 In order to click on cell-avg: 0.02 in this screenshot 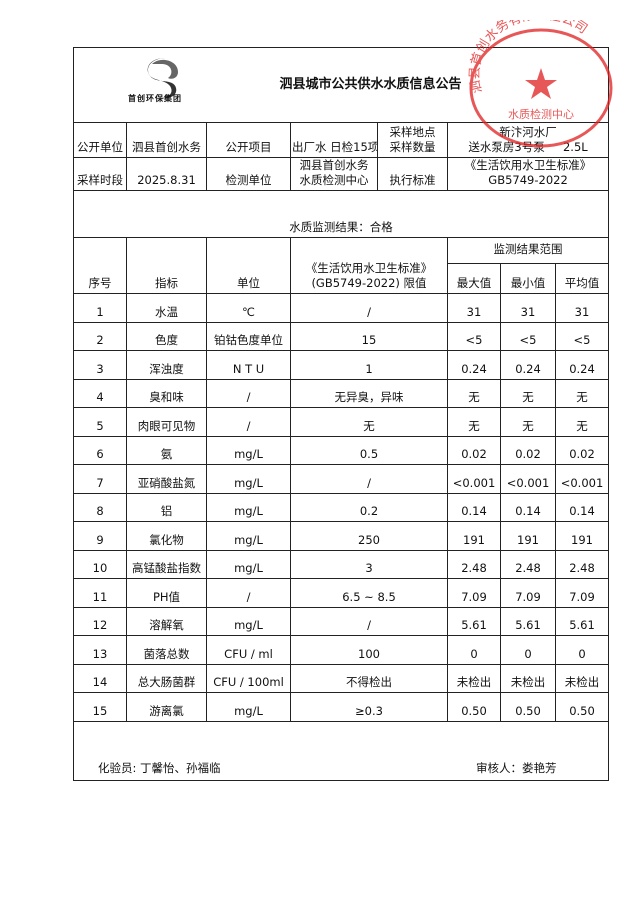, I will do `click(582, 450)`.